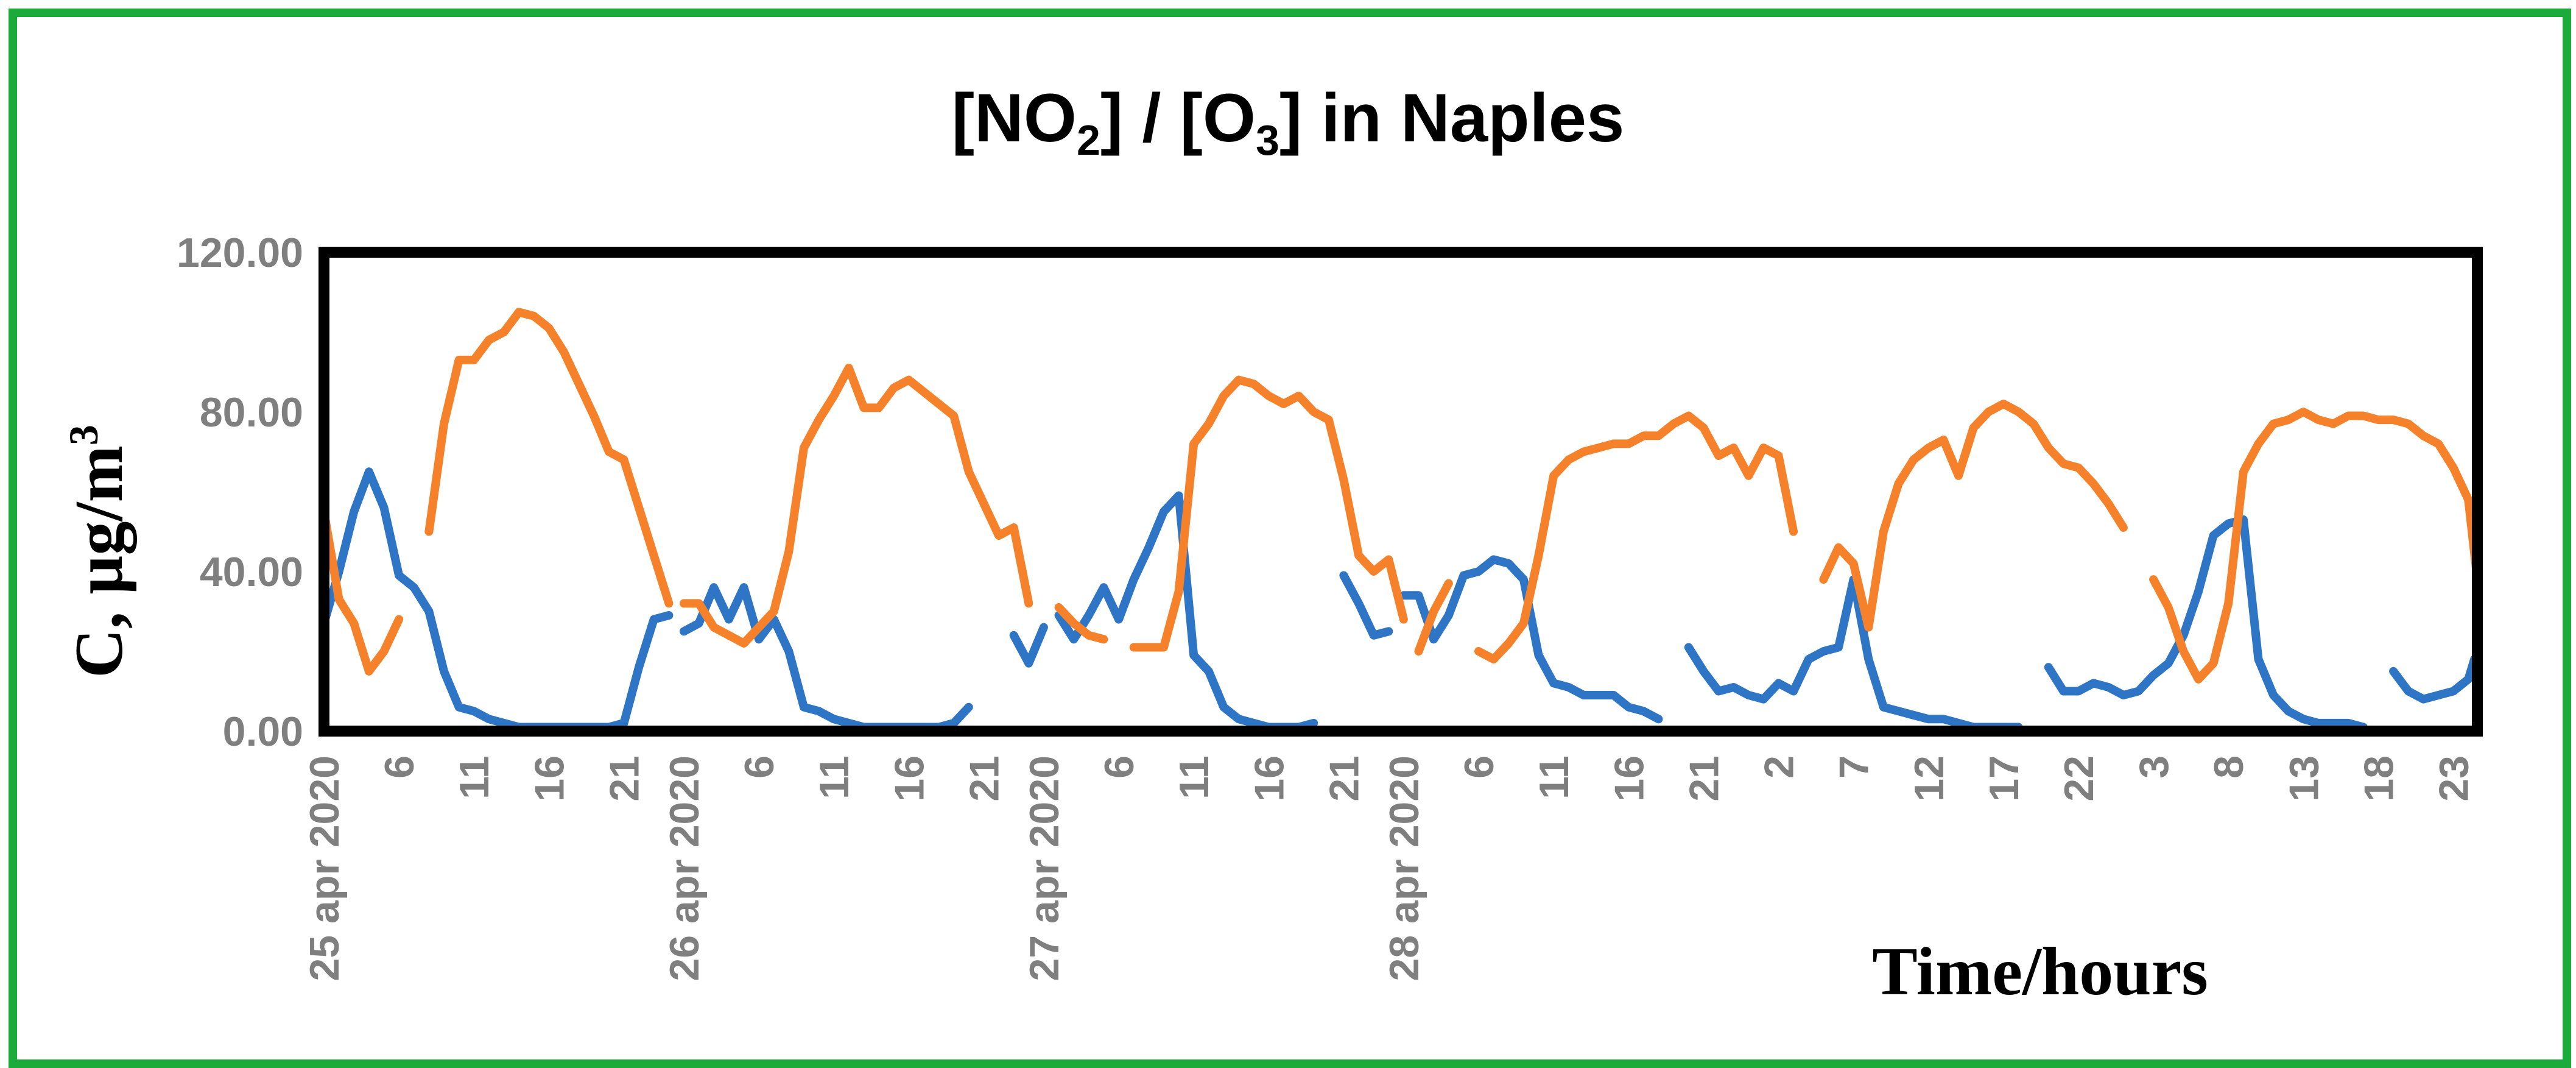 The width and height of the screenshot is (2576, 1068). Describe the element at coordinates (2229, 767) in the screenshot. I see `x-tick-label: 8` at that location.